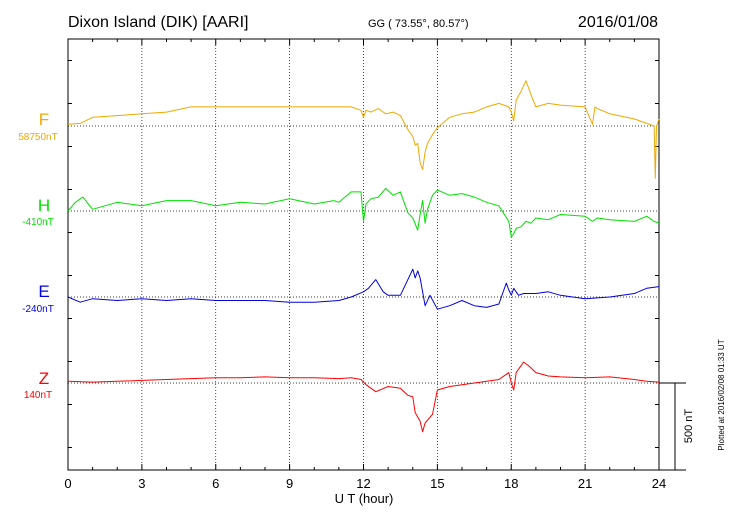 Image resolution: width=730 pixels, height=520 pixels. I want to click on station-title: Dixon Island (DIK) [AARI], so click(158, 22).